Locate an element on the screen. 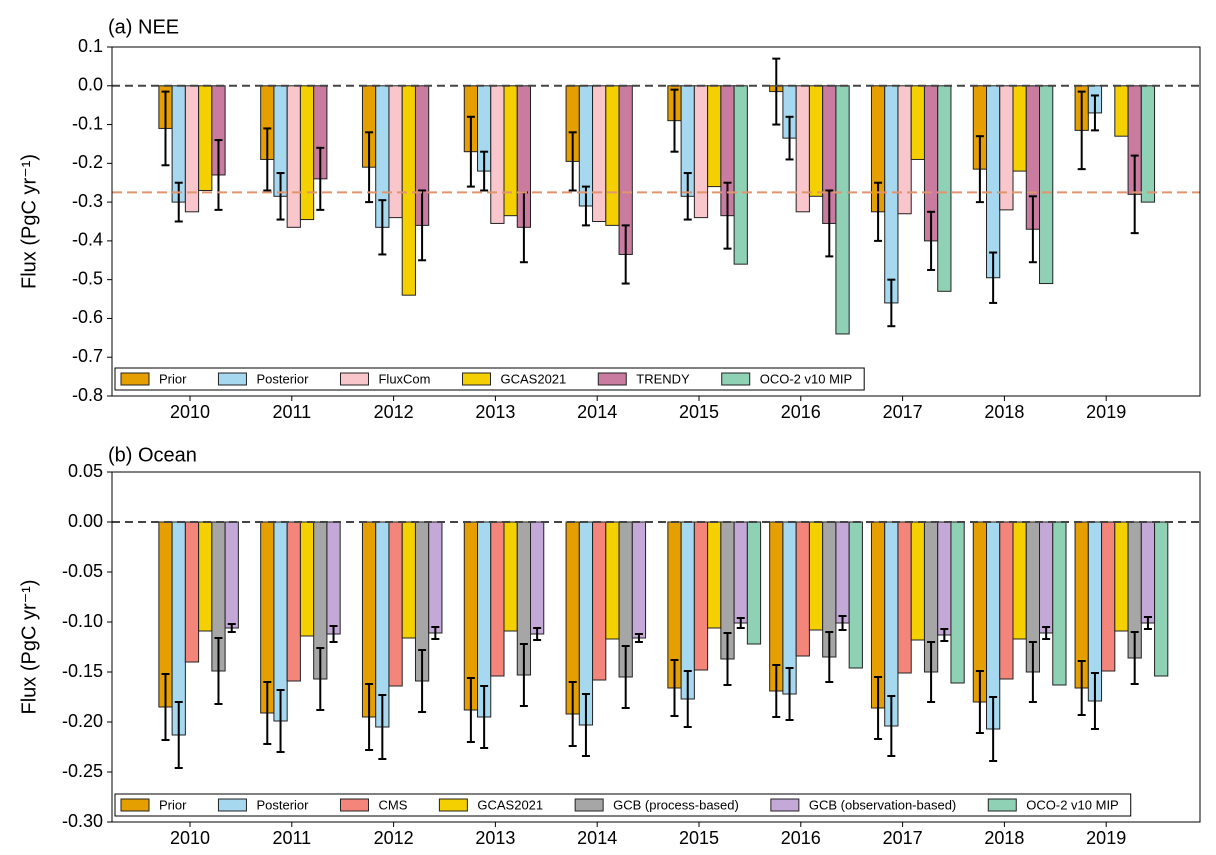 This screenshot has height=855, width=1216. legend-label: GCAS2021 is located at coordinates (510, 804).